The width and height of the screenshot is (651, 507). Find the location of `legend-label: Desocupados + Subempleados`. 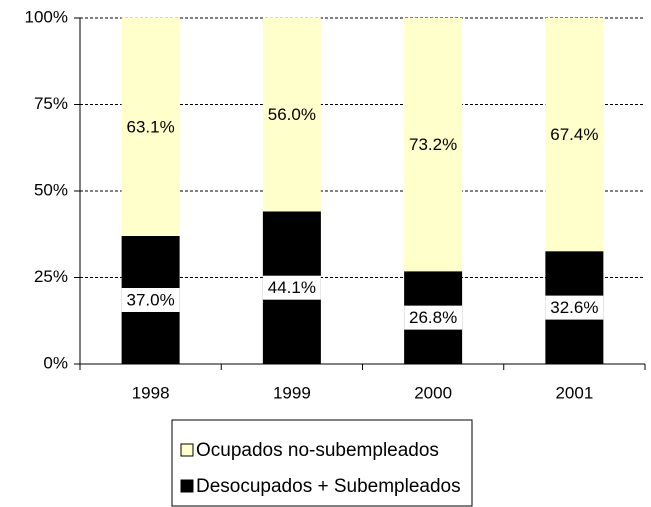

legend-label: Desocupados + Subempleados is located at coordinates (328, 486).